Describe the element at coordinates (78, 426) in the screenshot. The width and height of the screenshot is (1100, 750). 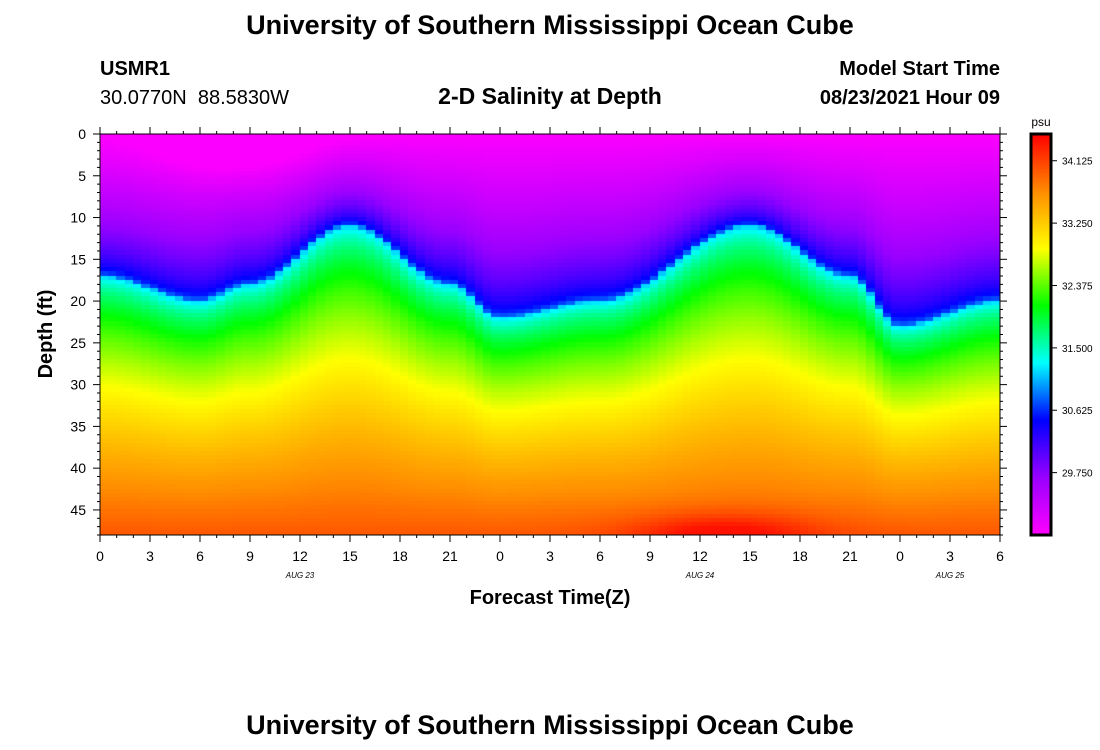
I see `y-tick-label: 35` at that location.